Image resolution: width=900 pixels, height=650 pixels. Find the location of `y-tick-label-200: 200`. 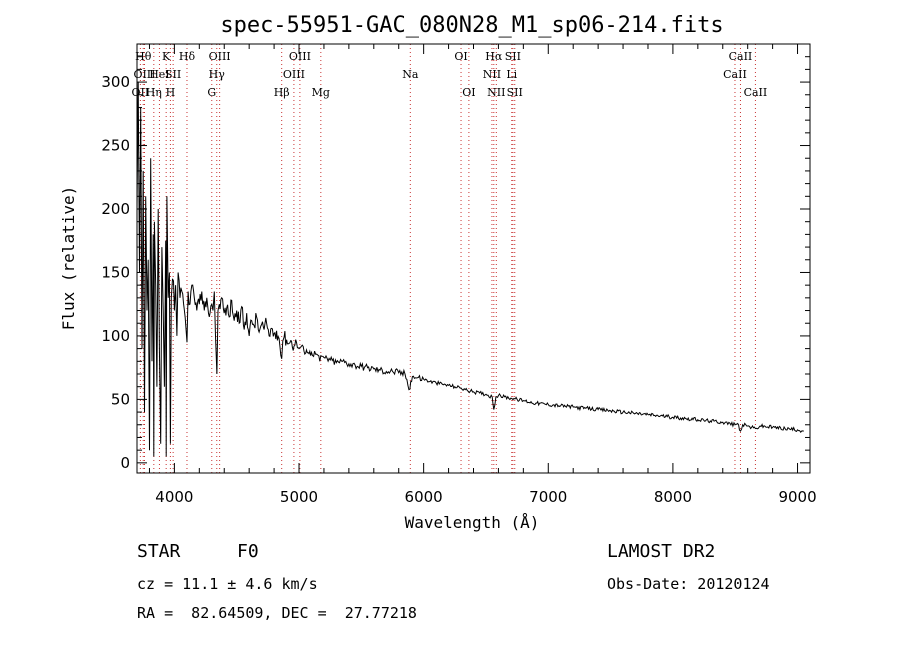

y-tick-label-200: 200 is located at coordinates (115, 209).